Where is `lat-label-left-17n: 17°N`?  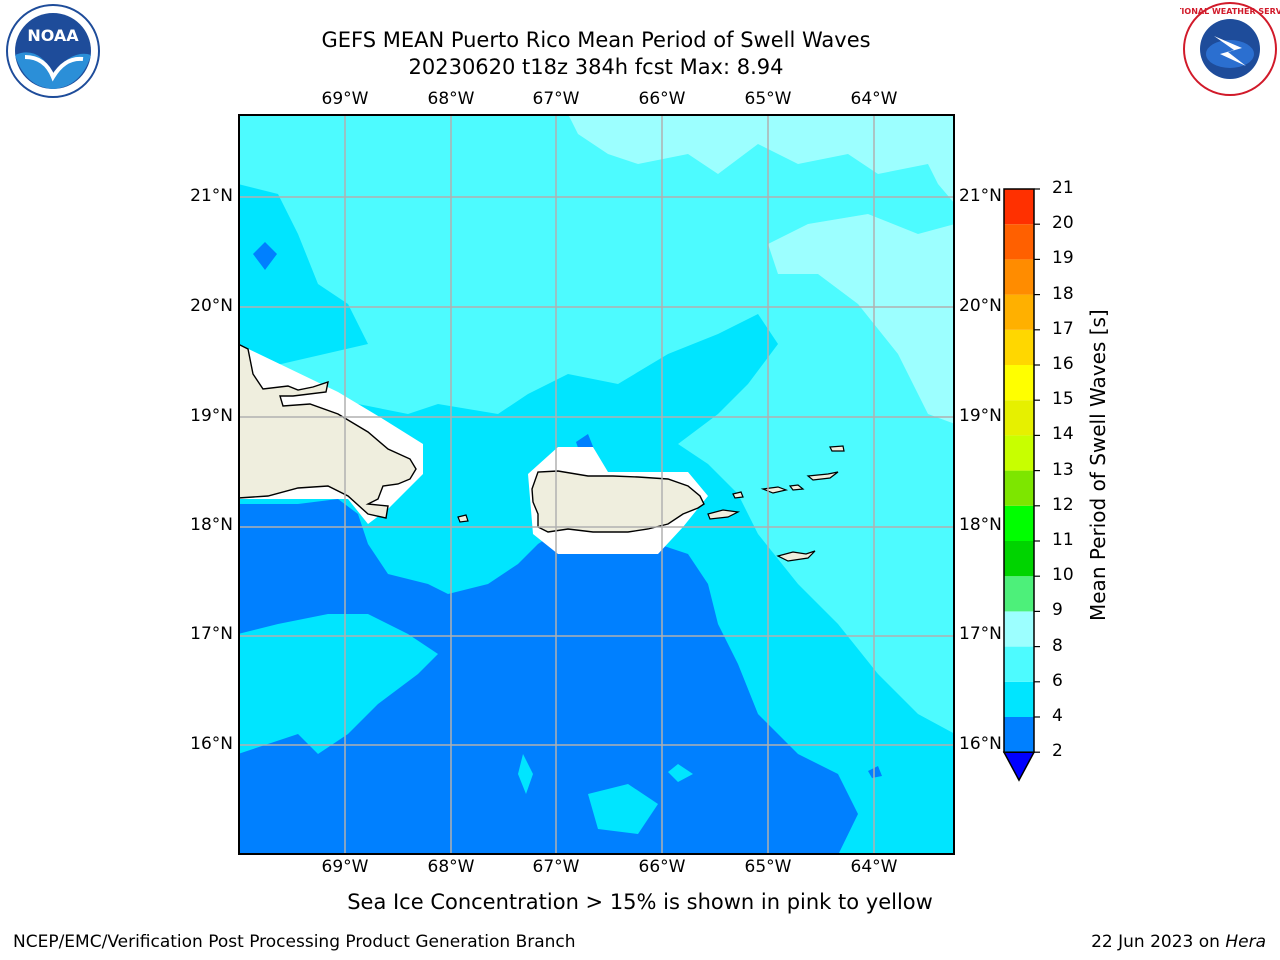 lat-label-left-17n: 17°N is located at coordinates (211, 634).